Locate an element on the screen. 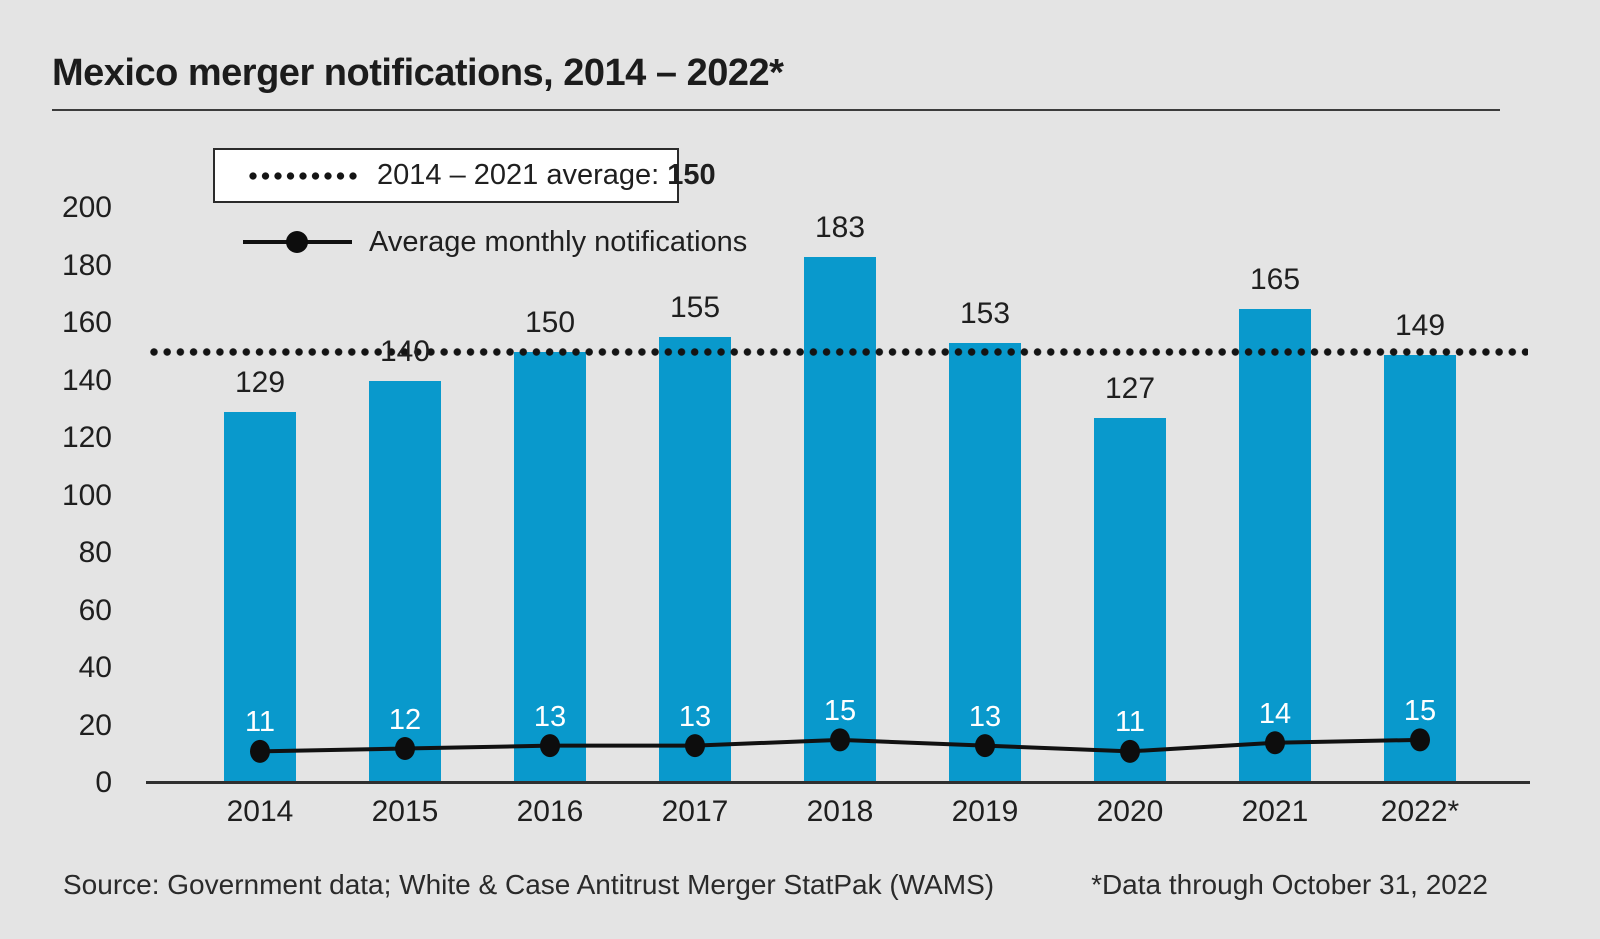  bar-value-label: 129 is located at coordinates (260, 383).